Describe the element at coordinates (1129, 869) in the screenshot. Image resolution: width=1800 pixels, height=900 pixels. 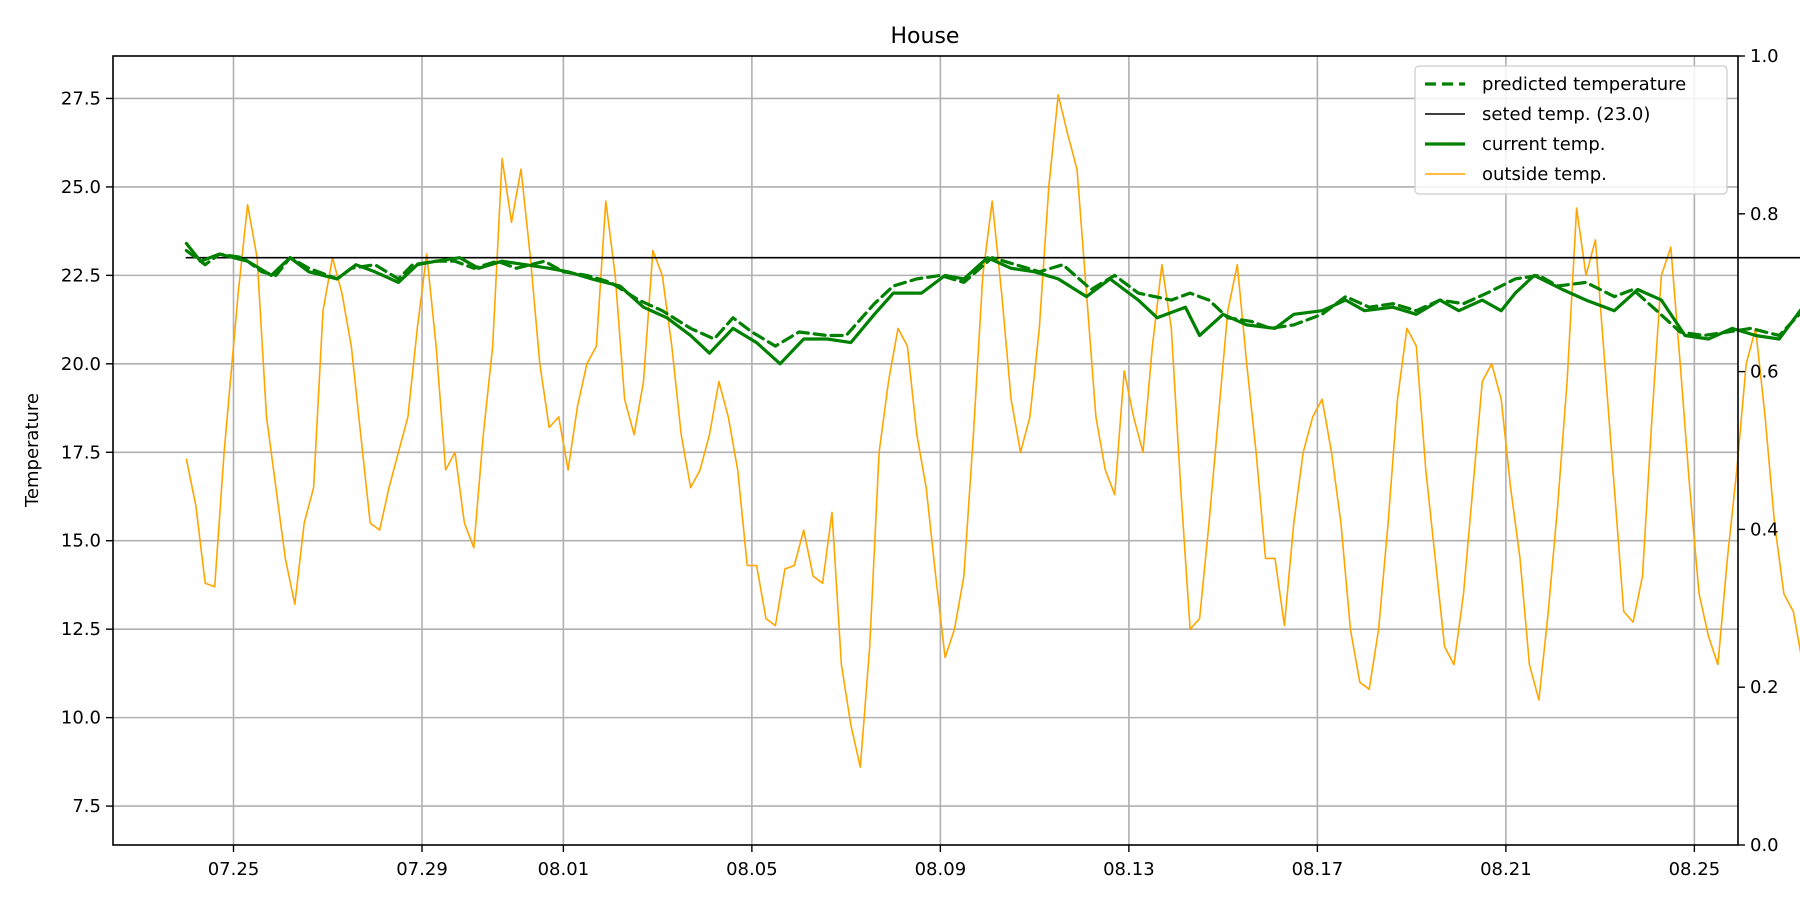
I see `x-tick-label: 08.13` at that location.